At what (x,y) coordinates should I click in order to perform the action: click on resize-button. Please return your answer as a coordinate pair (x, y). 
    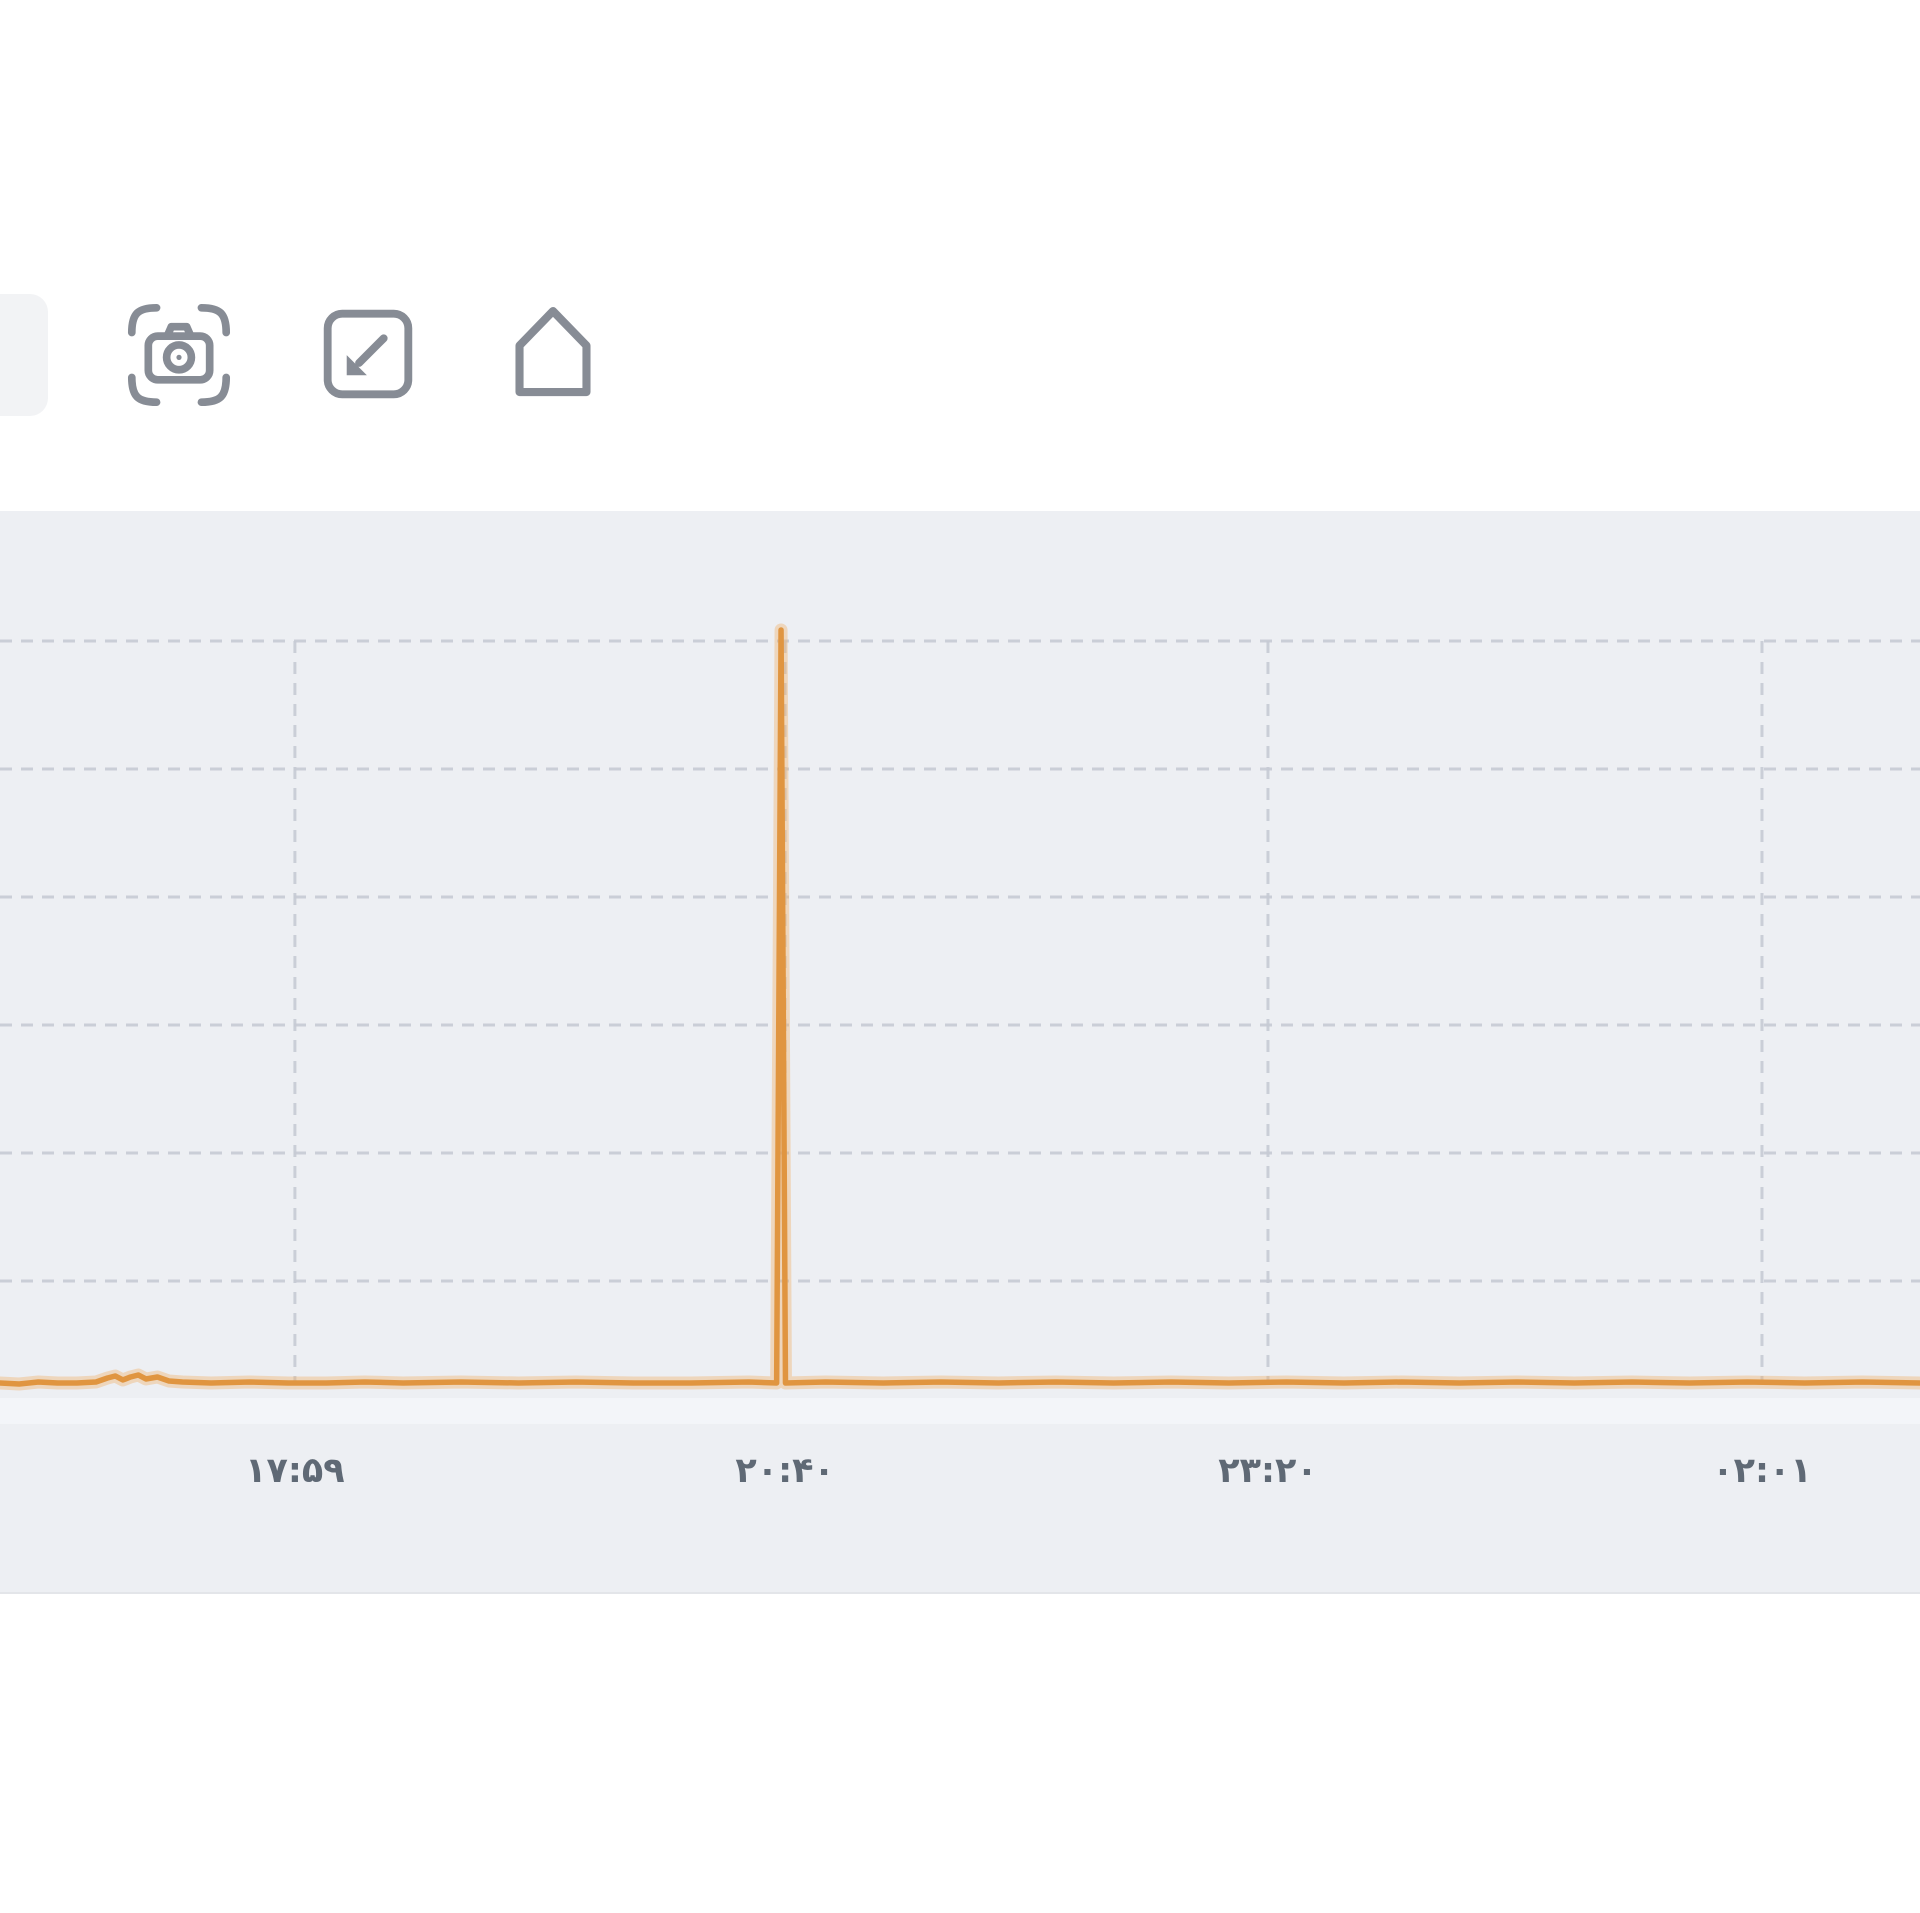
    Looking at the image, I should click on (368, 354).